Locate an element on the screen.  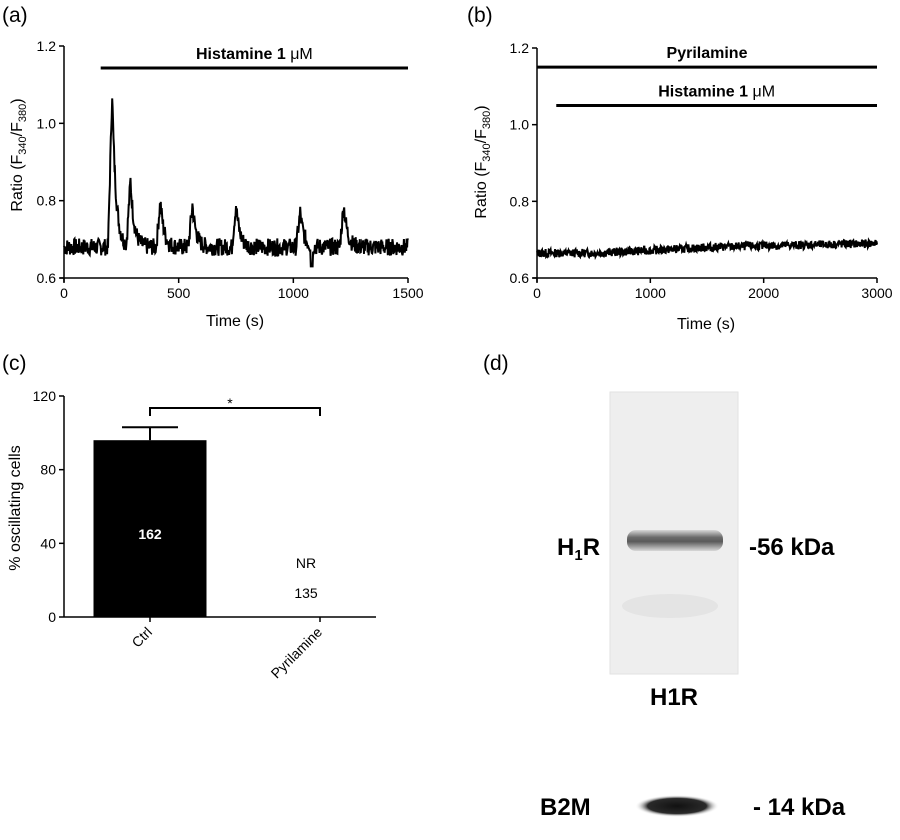
panel-a-treatment-label: Histamine 1 μM is located at coordinates (254, 54).